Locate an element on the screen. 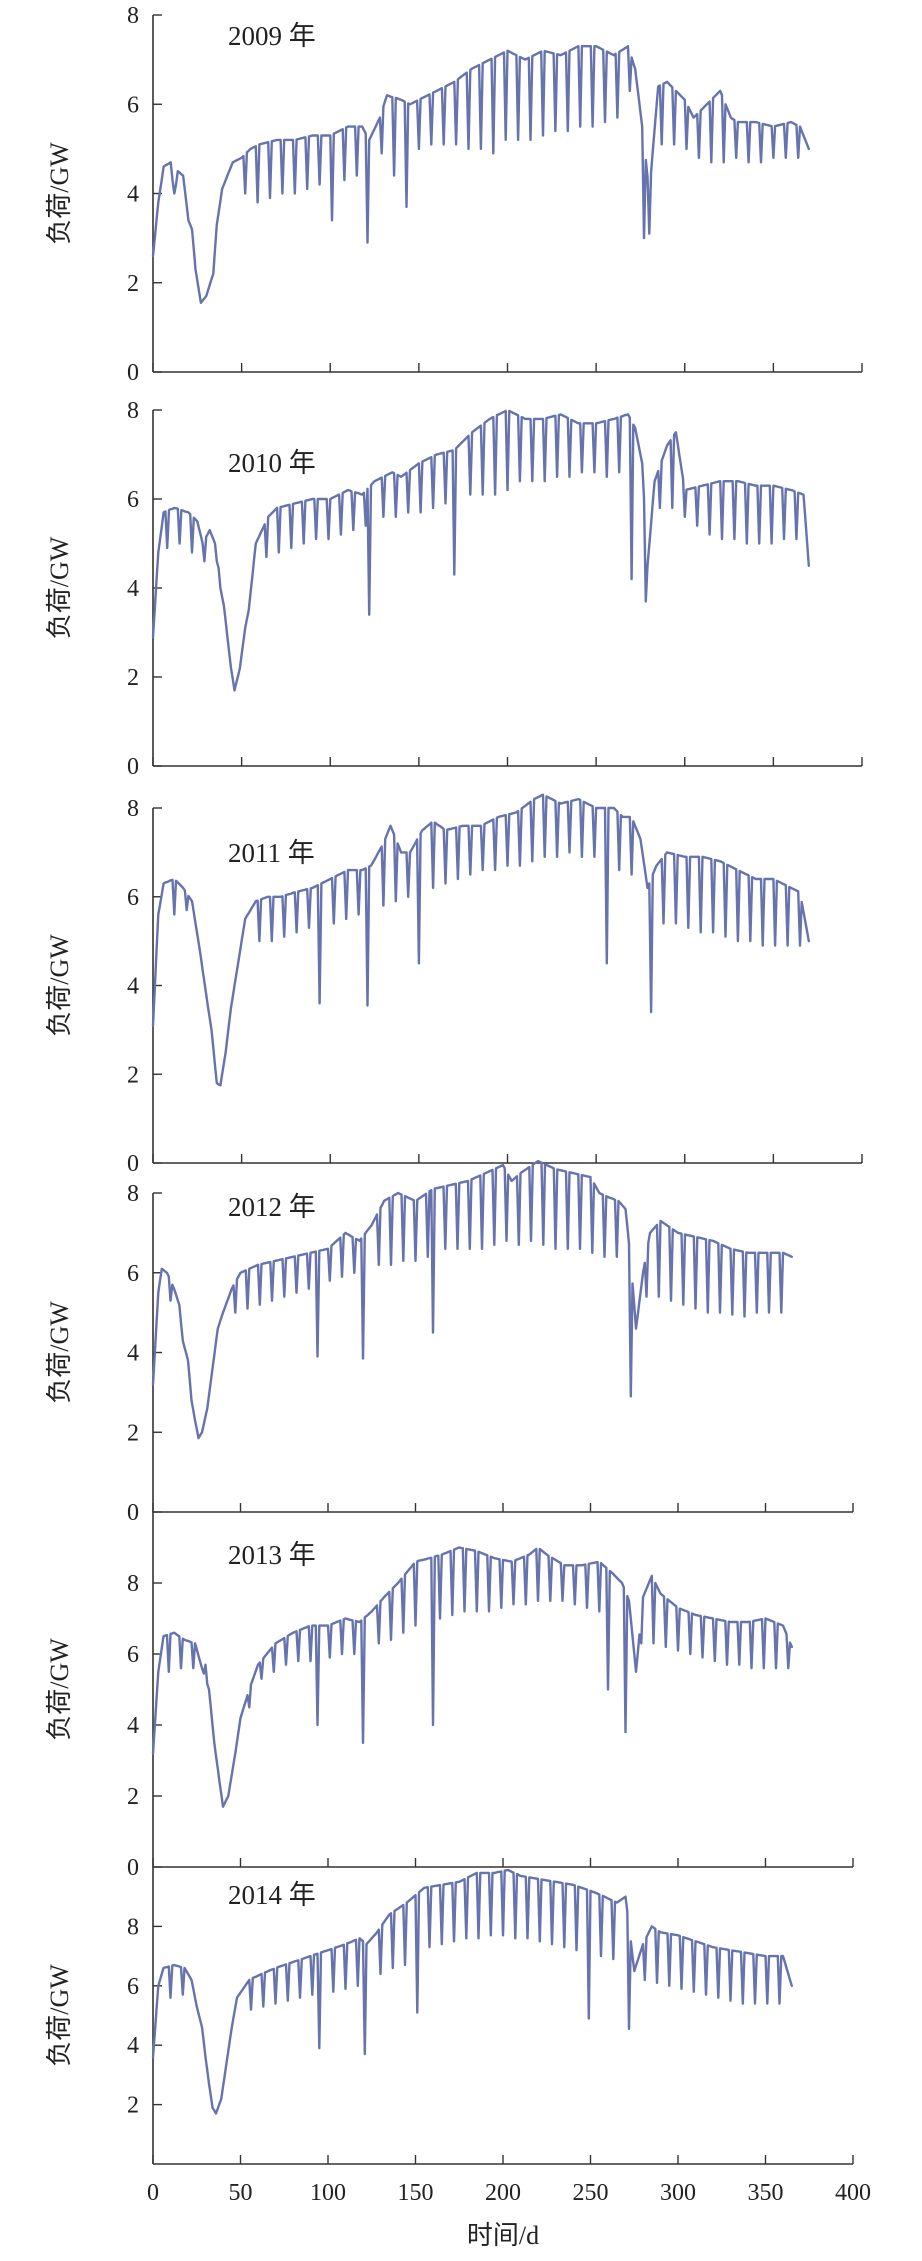 This screenshot has width=922, height=2261. panel-4: 0 2 4 6 8 负荷/GW 2012 年 is located at coordinates (449, 1342).